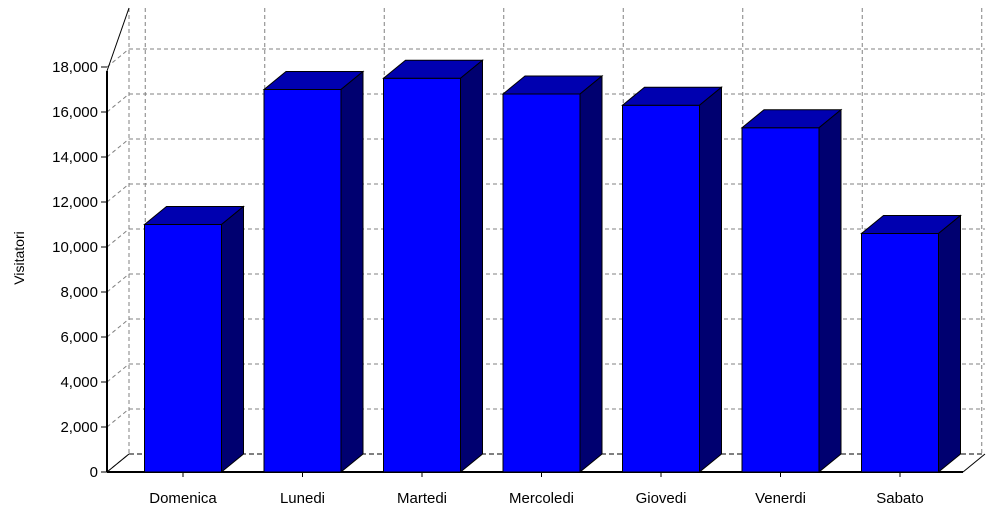  What do you see at coordinates (302, 498) in the screenshot?
I see `x-tick-label: Lunedi` at bounding box center [302, 498].